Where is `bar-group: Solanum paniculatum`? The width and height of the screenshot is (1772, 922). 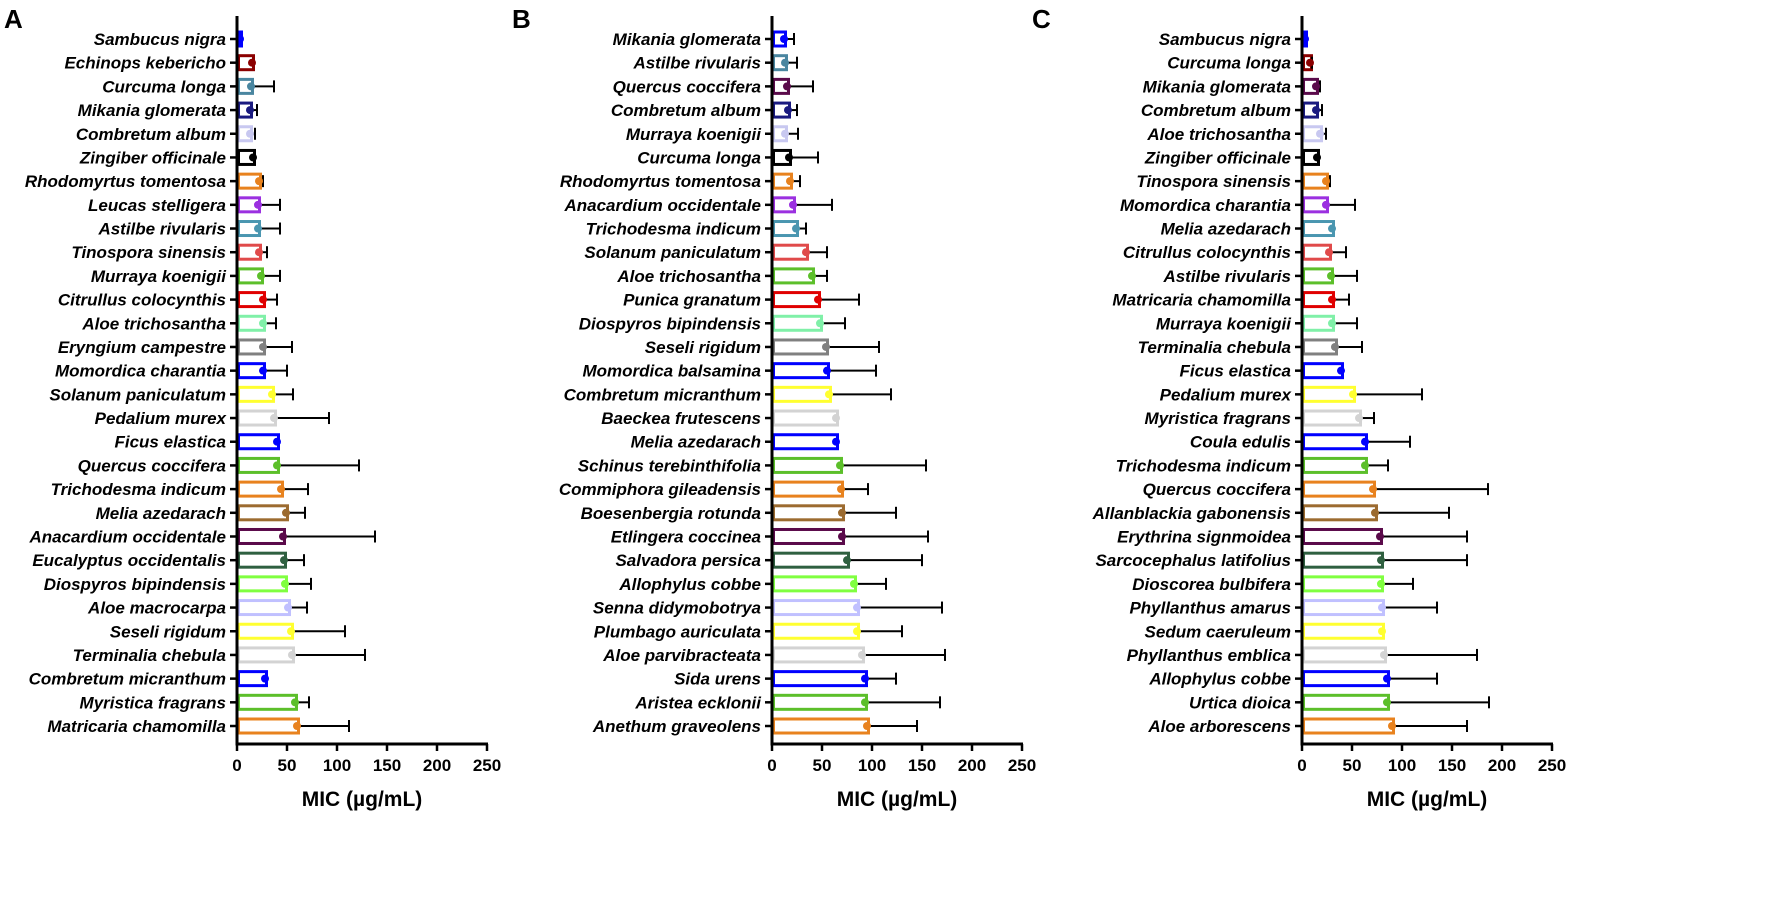
bar-group: Solanum paniculatum is located at coordinates (171, 394).